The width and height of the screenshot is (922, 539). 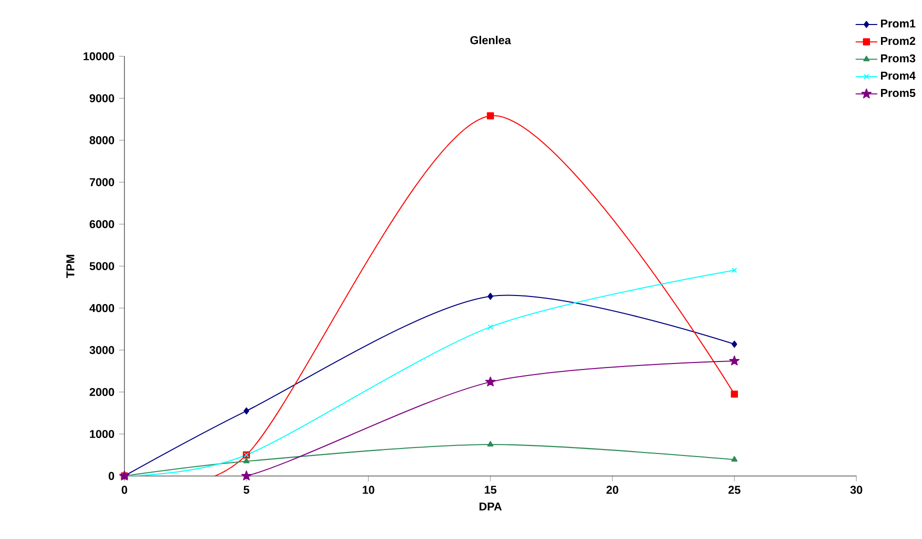 What do you see at coordinates (368, 490) in the screenshot?
I see `x-tick-label: 10` at bounding box center [368, 490].